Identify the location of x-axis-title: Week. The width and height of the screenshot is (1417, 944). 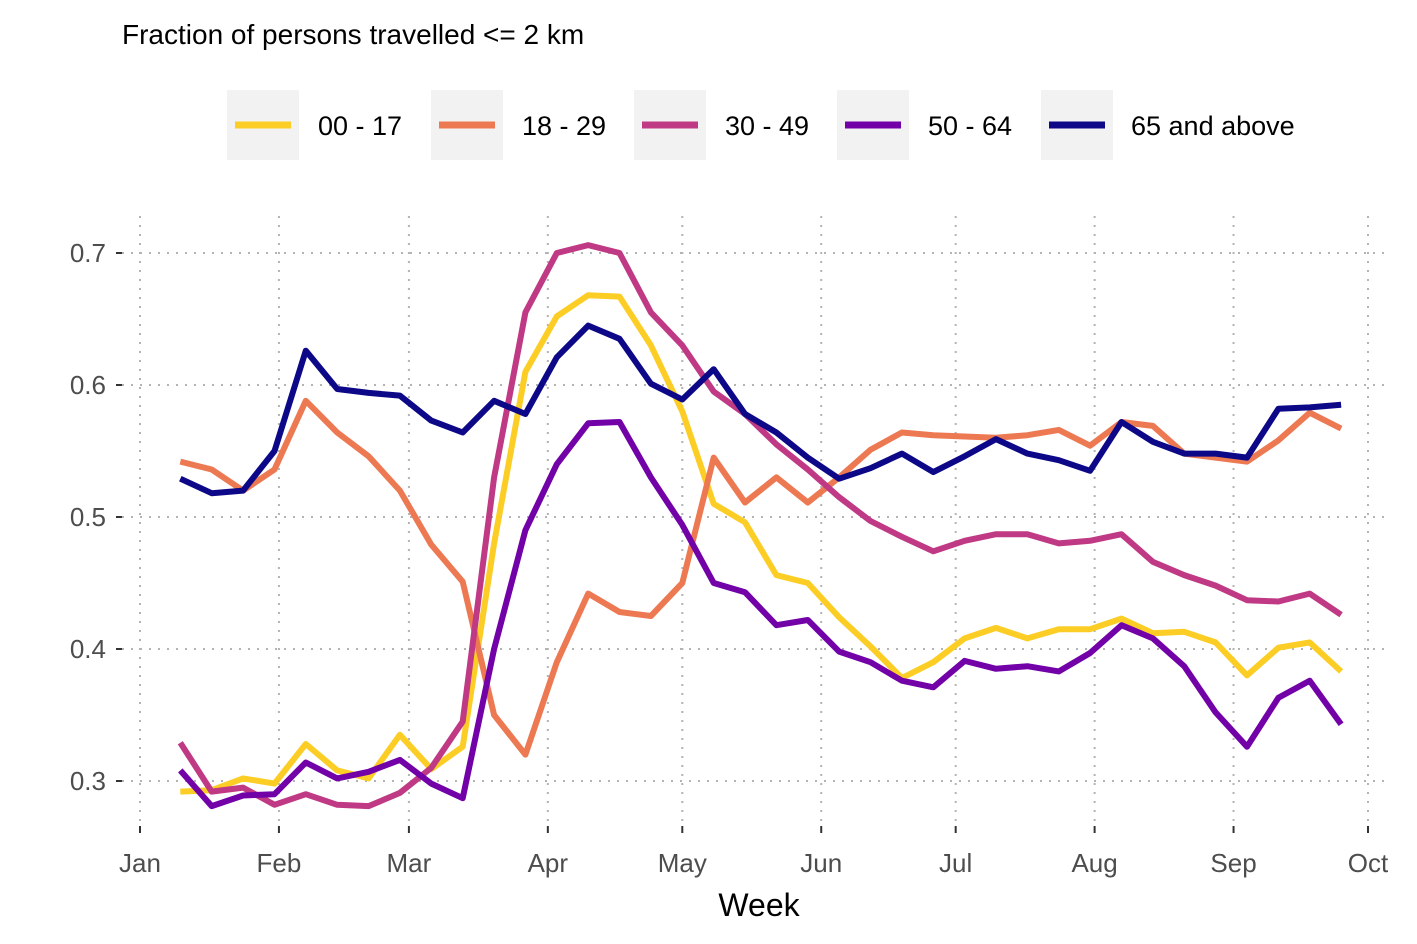
(759, 905).